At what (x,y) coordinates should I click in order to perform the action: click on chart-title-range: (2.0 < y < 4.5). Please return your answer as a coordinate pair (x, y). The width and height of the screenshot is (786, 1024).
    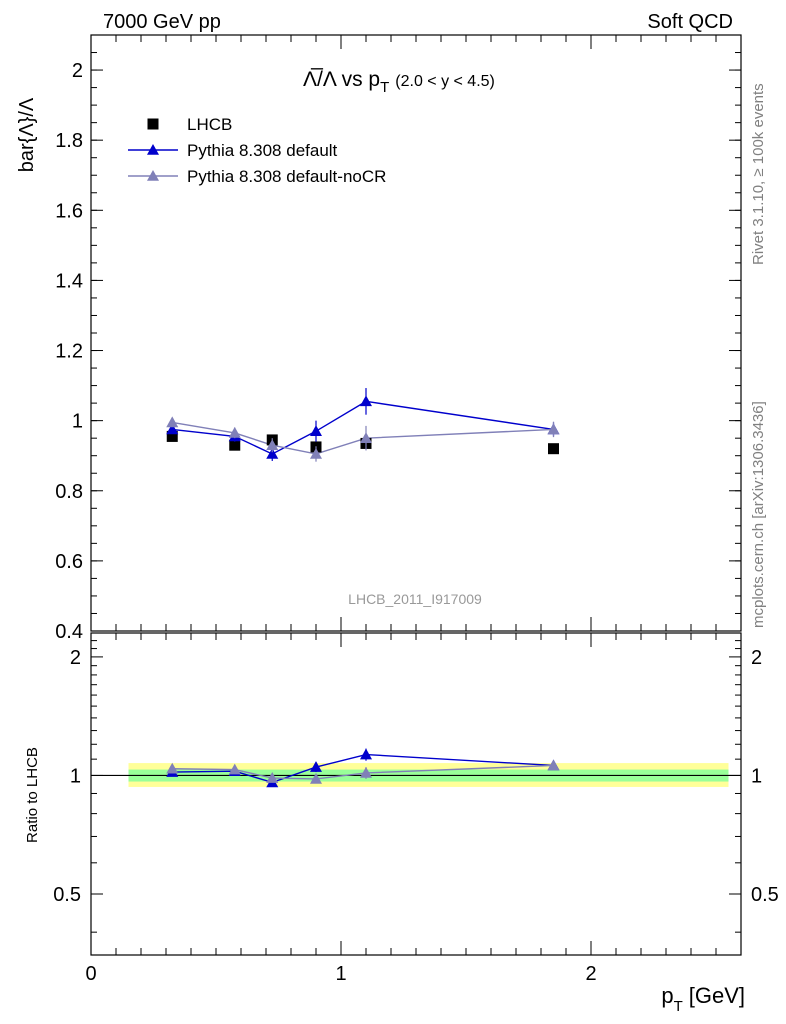
    Looking at the image, I should click on (445, 81).